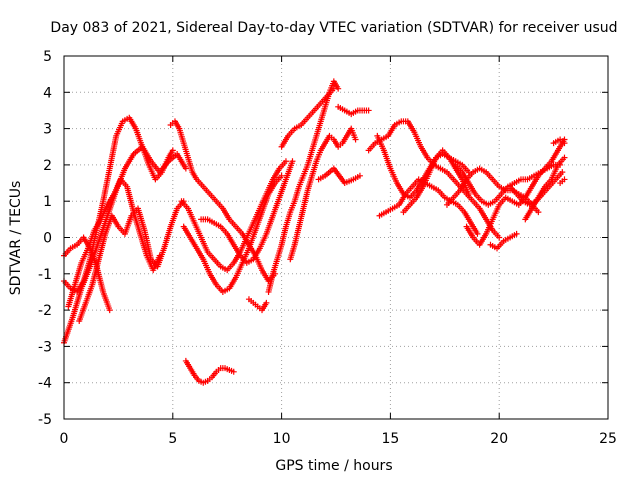 Image resolution: width=640 pixels, height=480 pixels. Describe the element at coordinates (172, 439) in the screenshot. I see `x-tick-label: 5` at that location.